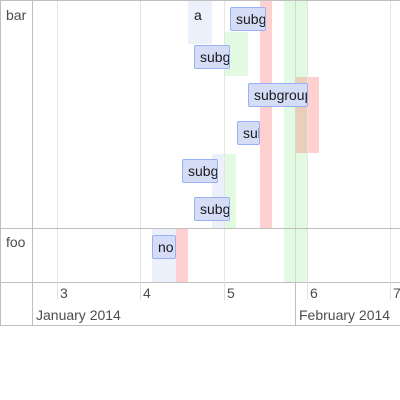 Image resolution: width=400 pixels, height=400 pixels. Describe the element at coordinates (16, 242) in the screenshot. I see `group-label-foo: foo` at that location.